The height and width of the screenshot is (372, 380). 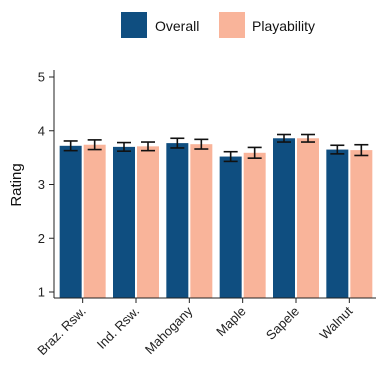 I want to click on y-tick-label: 2, so click(x=41, y=238).